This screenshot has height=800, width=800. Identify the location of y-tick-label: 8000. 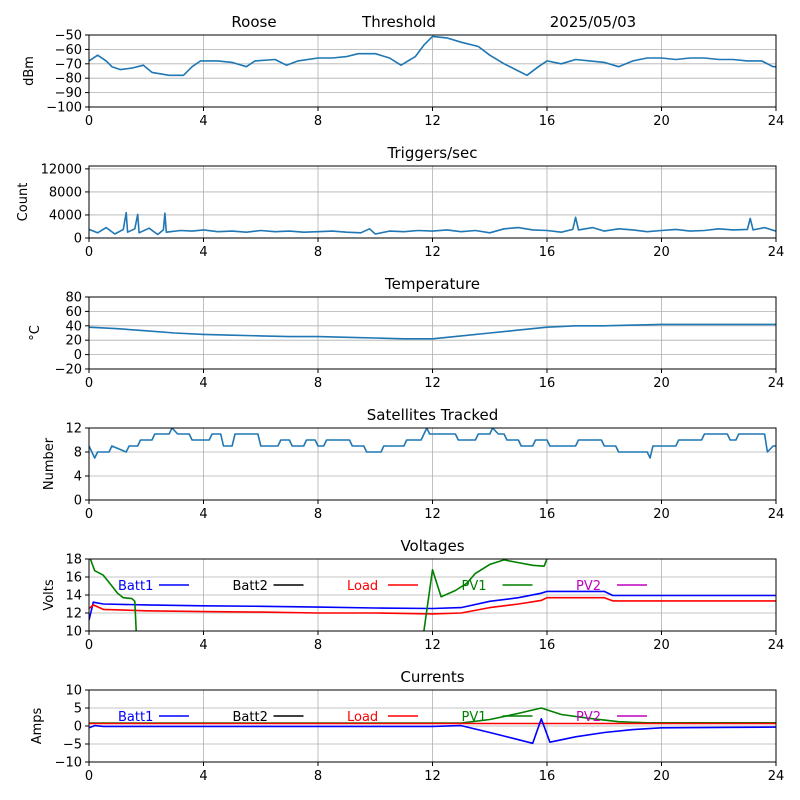
(65, 192).